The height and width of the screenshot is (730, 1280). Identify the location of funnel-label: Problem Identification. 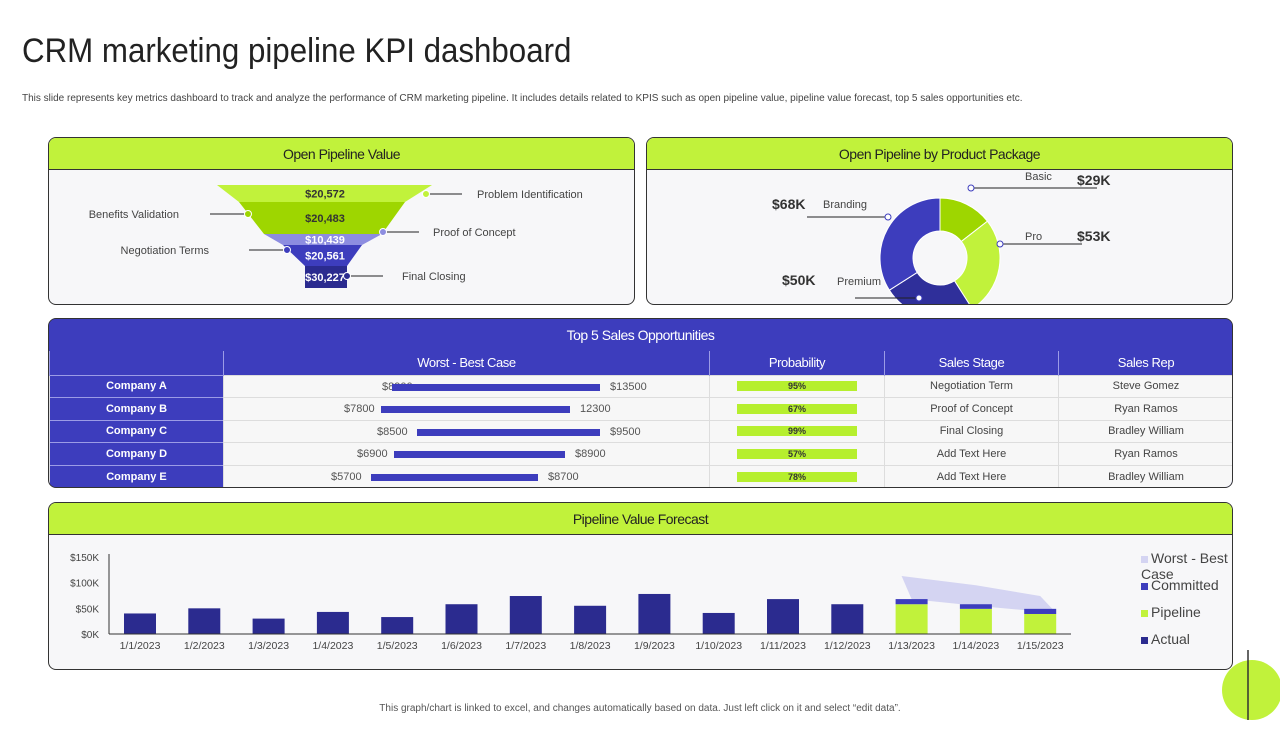
(530, 195).